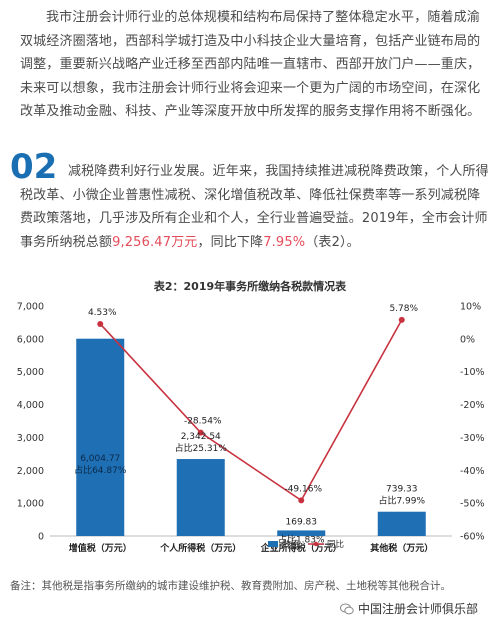  I want to click on y-left-tick-label: 7,000, so click(30, 307).